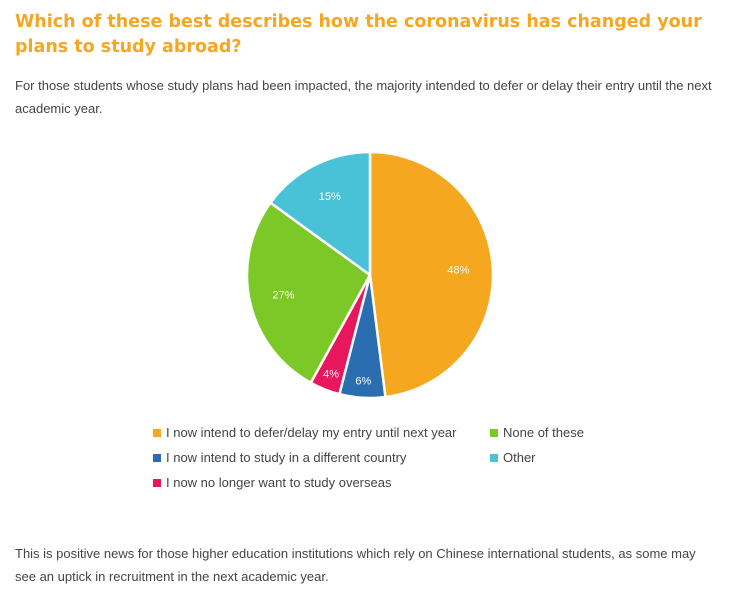 This screenshot has height=593, width=731. What do you see at coordinates (308, 293) in the screenshot?
I see `pie-slice-none` at bounding box center [308, 293].